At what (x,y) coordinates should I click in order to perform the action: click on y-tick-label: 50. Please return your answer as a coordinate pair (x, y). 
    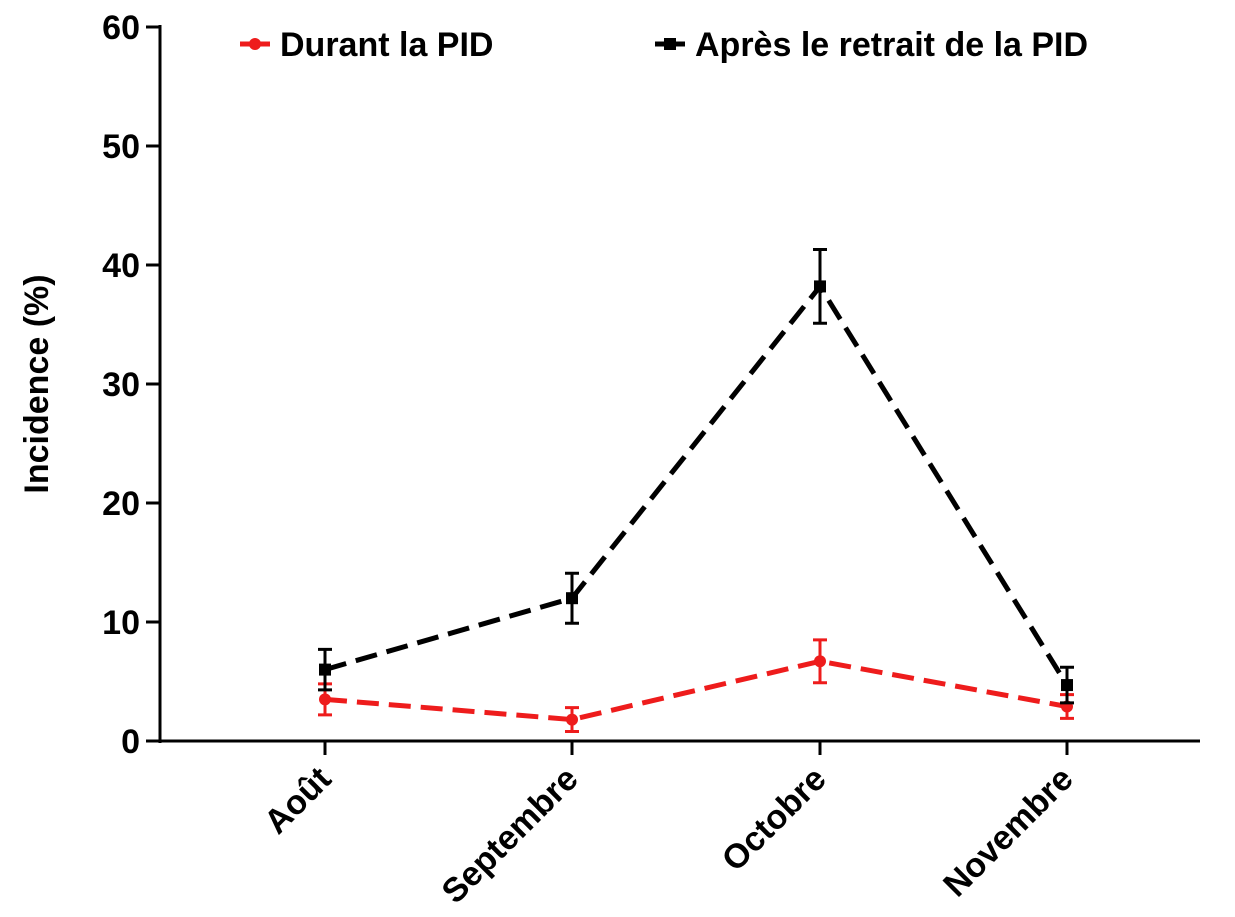
    Looking at the image, I should click on (121, 147).